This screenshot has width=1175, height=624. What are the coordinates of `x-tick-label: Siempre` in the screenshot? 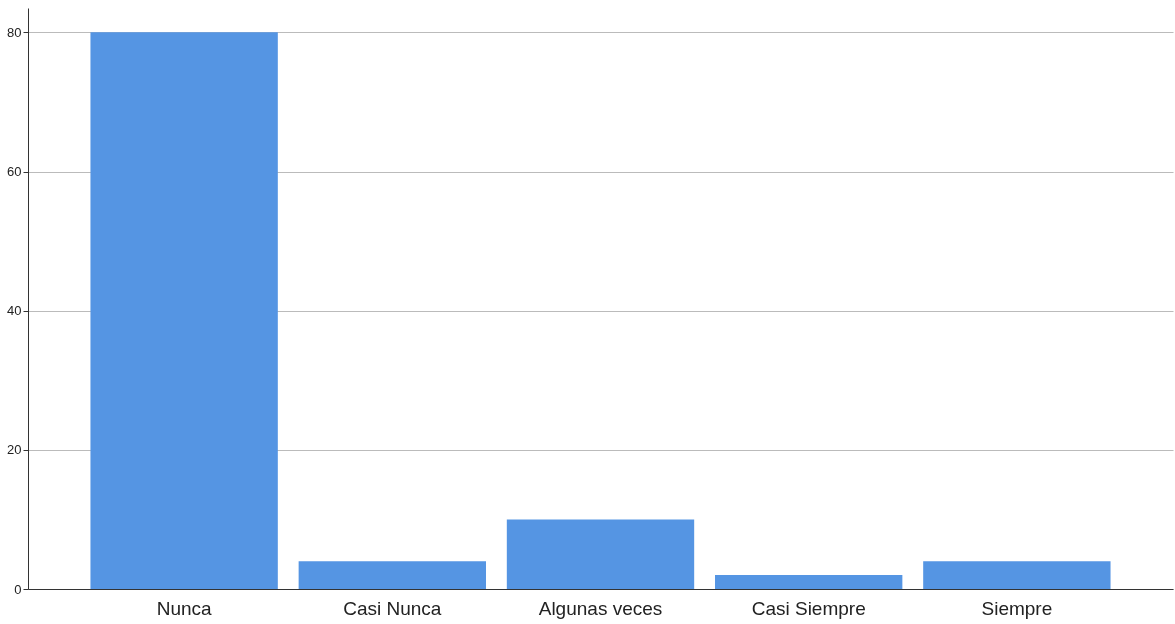 It's located at (1017, 608).